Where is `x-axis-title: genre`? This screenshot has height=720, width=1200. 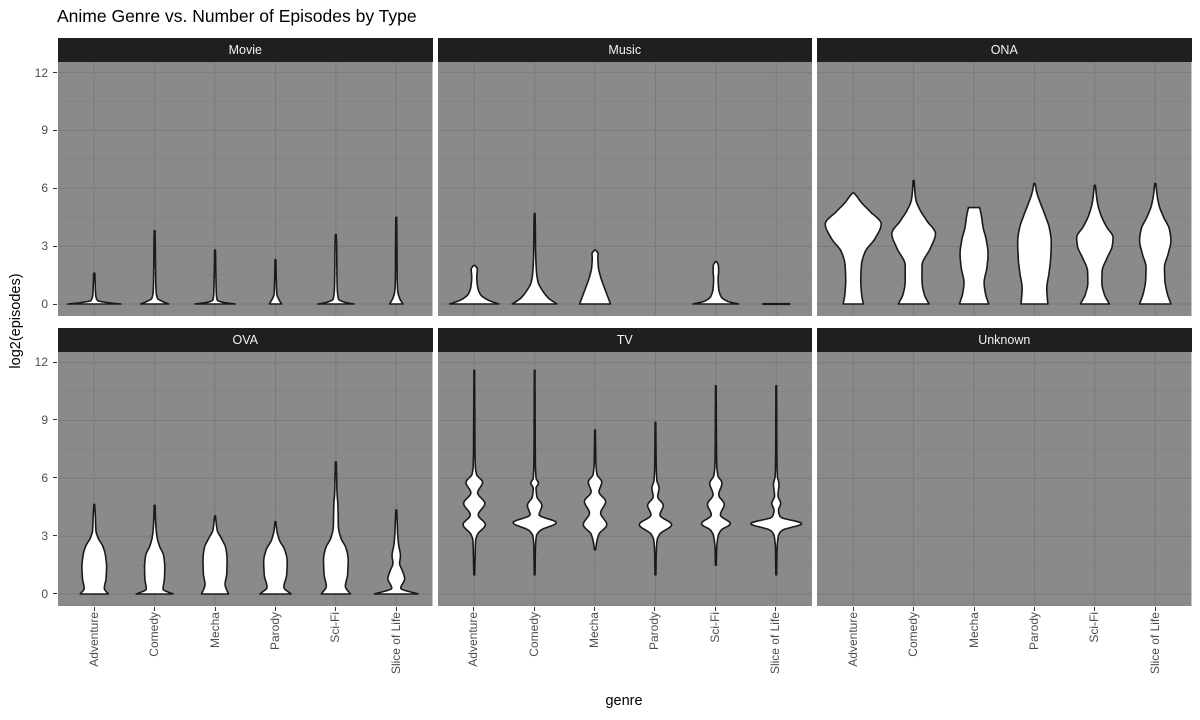
x-axis-title: genre is located at coordinates (624, 701).